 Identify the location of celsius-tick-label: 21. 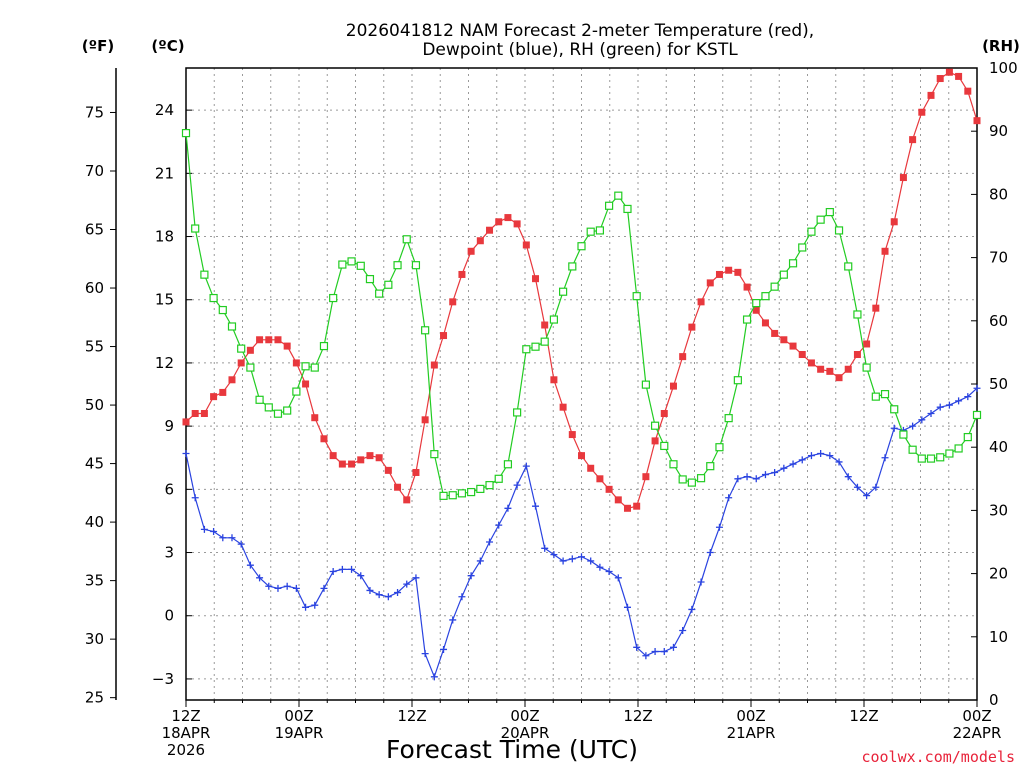
(164, 173).